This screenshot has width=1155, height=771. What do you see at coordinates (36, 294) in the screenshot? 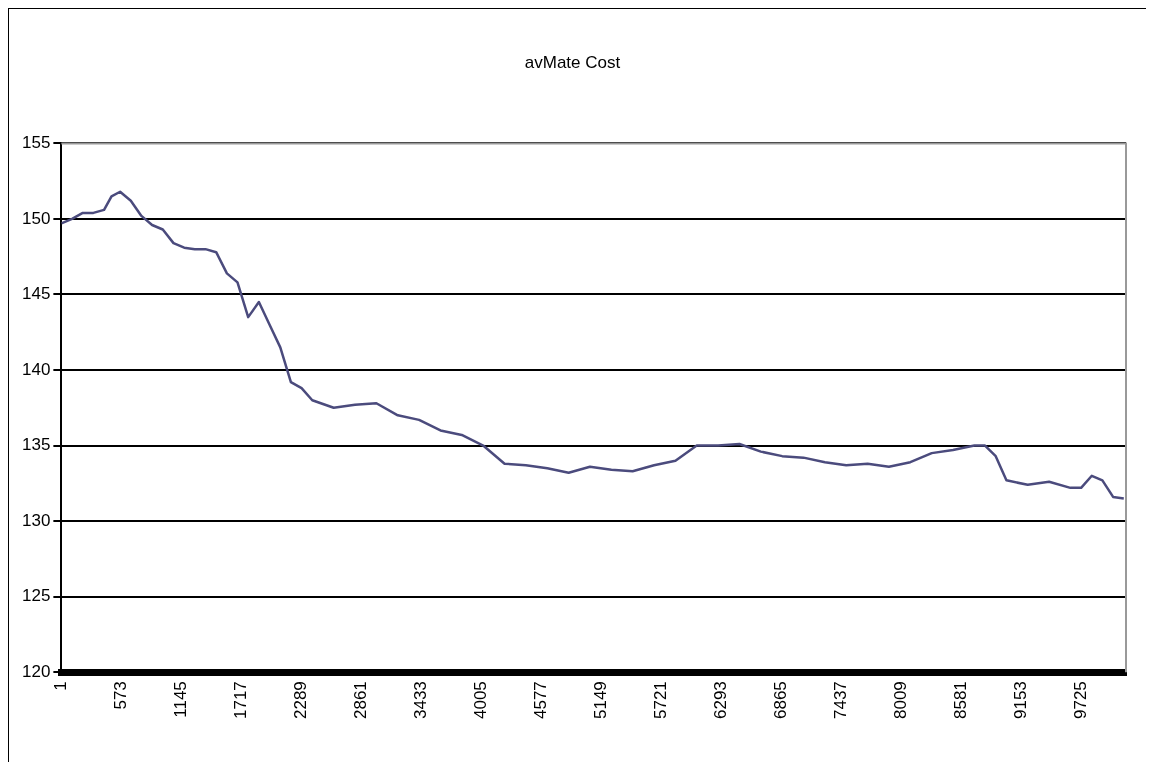
I see `y-tick-label: 145` at bounding box center [36, 294].